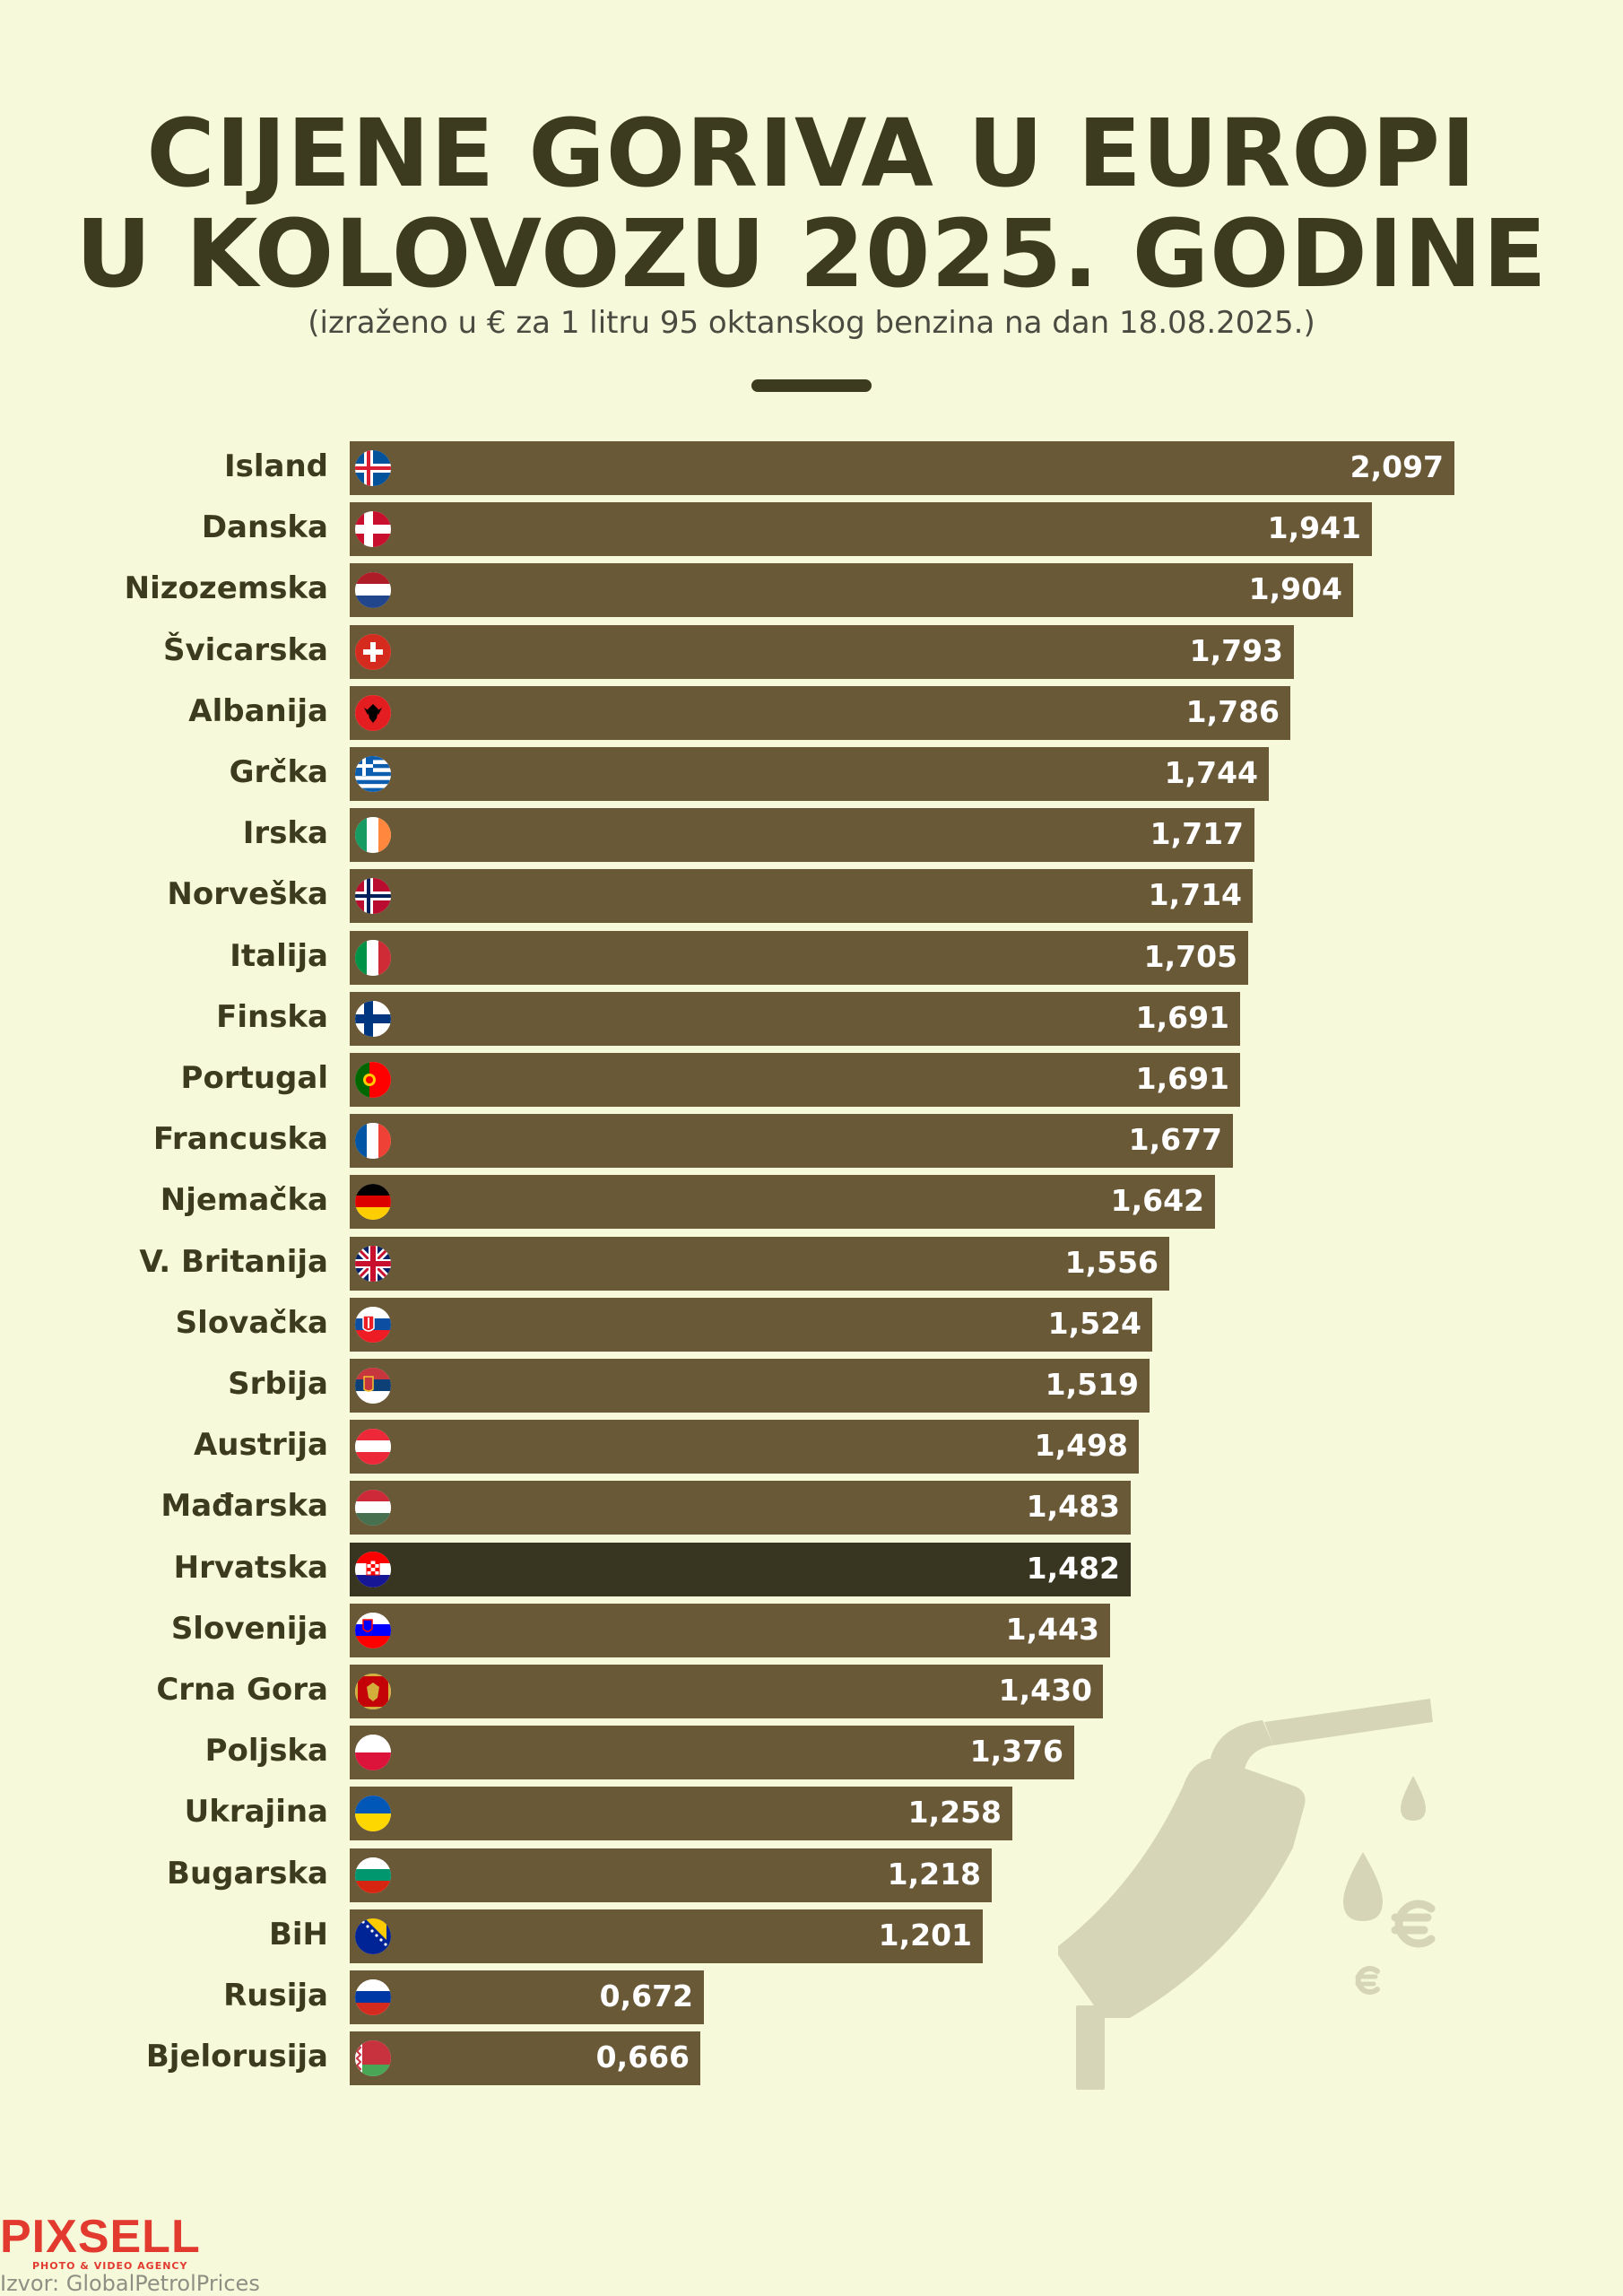  What do you see at coordinates (100, 2237) in the screenshot?
I see `pixsell-logo: PIXSELL` at bounding box center [100, 2237].